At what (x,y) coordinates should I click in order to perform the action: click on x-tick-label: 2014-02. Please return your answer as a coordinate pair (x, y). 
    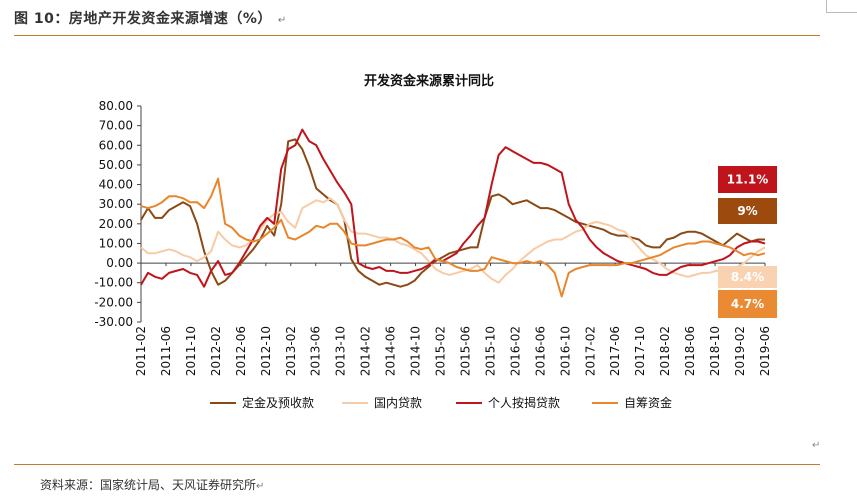
    Looking at the image, I should click on (366, 351).